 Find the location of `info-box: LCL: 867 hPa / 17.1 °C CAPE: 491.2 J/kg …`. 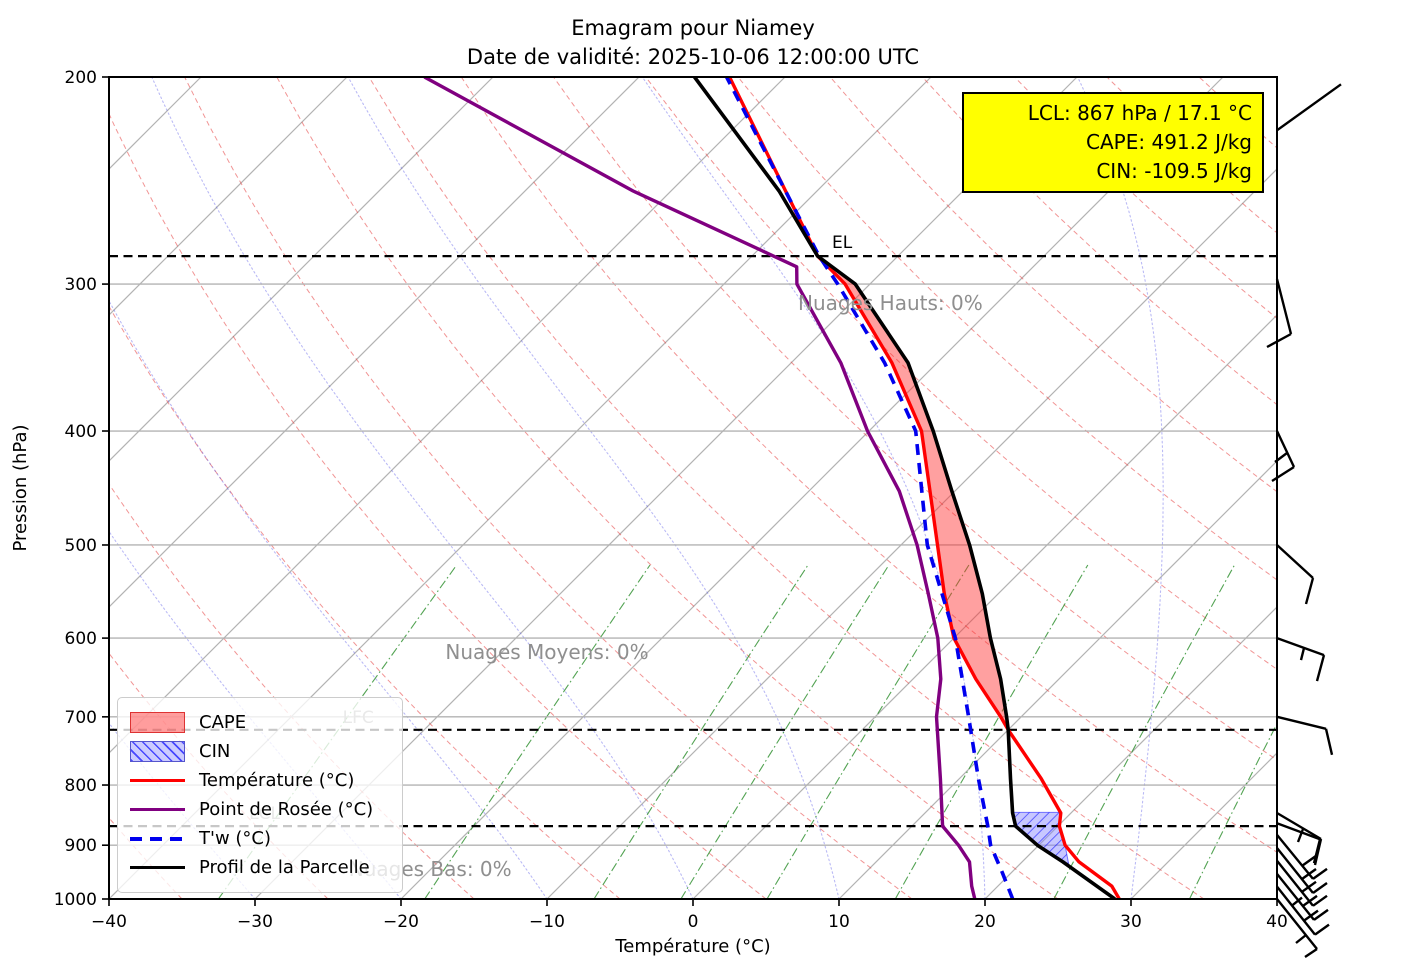

info-box: LCL: 867 hPa / 17.1 °C CAPE: 491.2 J/kg … is located at coordinates (1113, 142).